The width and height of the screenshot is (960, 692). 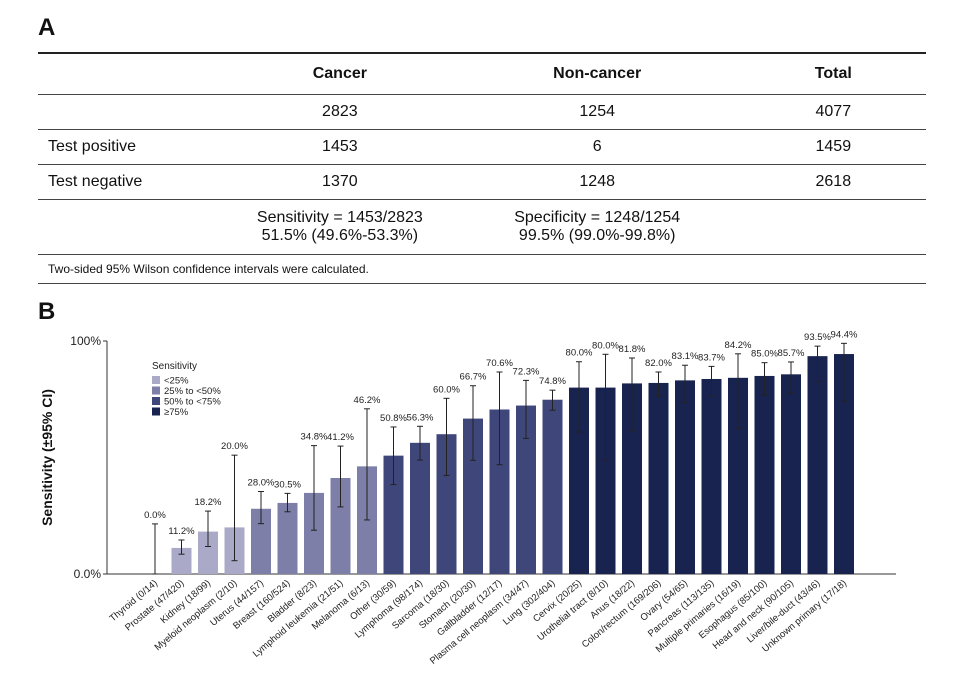 What do you see at coordinates (132, 112) in the screenshot?
I see `row-label` at bounding box center [132, 112].